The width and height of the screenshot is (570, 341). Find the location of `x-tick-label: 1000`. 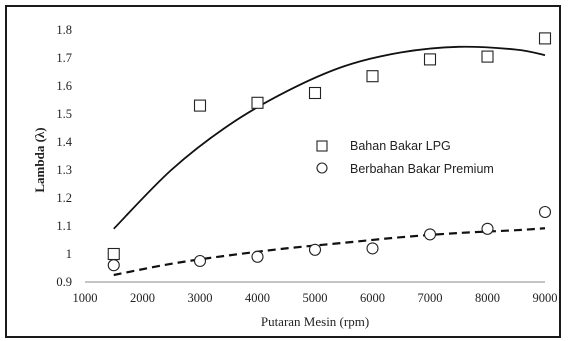

x-tick-label: 1000 is located at coordinates (85, 298).